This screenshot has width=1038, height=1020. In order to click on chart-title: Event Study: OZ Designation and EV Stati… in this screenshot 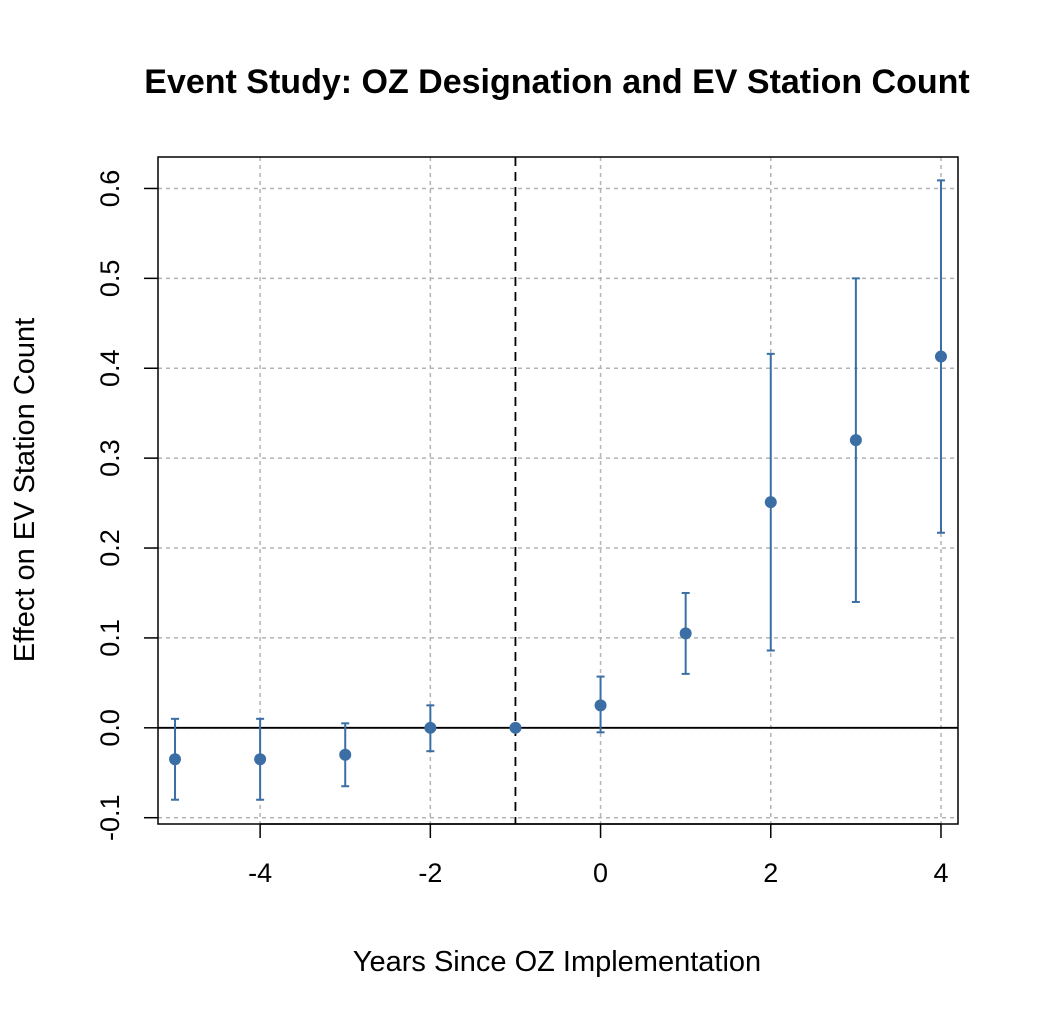, I will do `click(556, 82)`.